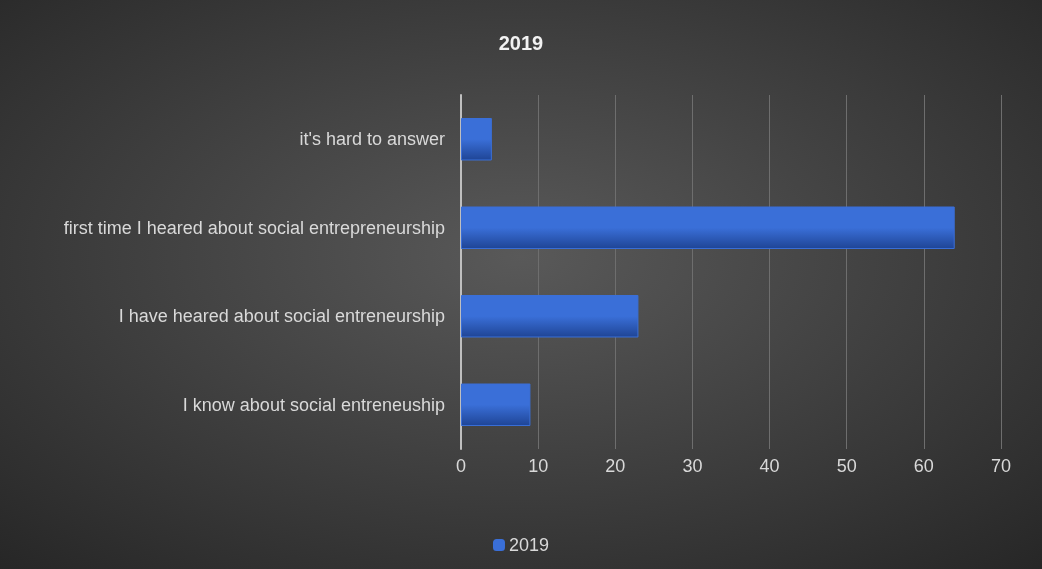 The width and height of the screenshot is (1042, 569). I want to click on x-tick-label: 50, so click(846, 466).